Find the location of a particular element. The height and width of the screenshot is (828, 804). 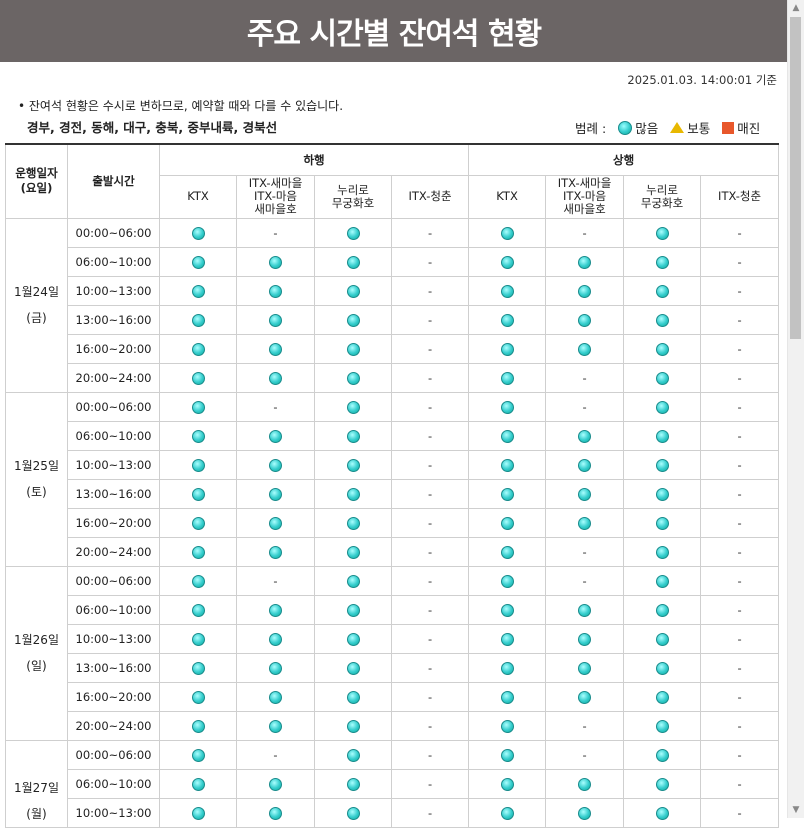

soldout-icon is located at coordinates (728, 127).